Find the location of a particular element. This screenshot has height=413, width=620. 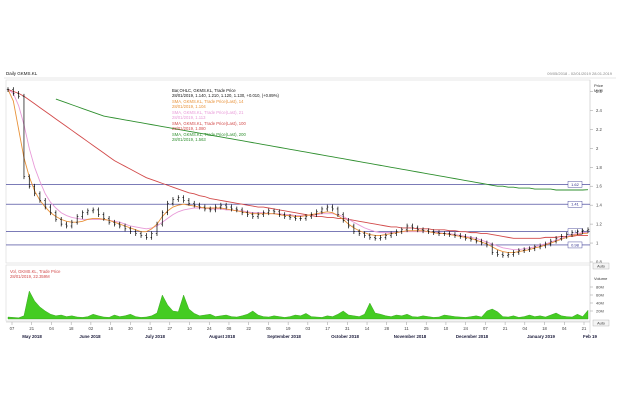

volume-tick-label: 20M is located at coordinates (600, 311).